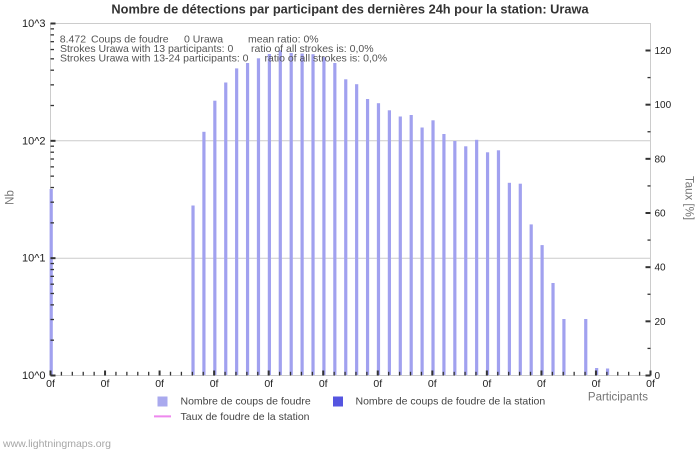 This screenshot has height=450, width=700. Describe the element at coordinates (689, 198) in the screenshot. I see `svg-text: Taux [%]` at that location.